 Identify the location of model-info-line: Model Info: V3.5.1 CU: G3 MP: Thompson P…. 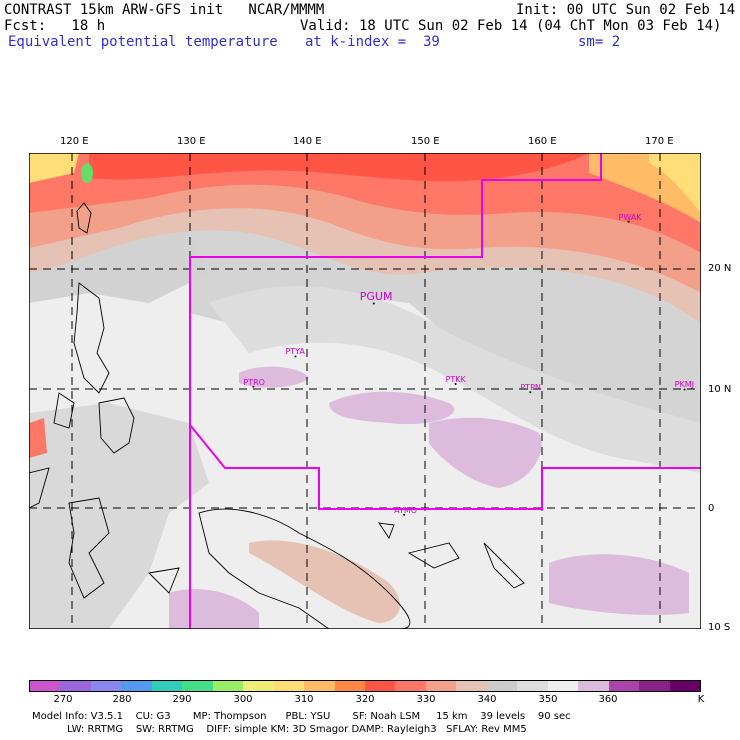
(301, 716).